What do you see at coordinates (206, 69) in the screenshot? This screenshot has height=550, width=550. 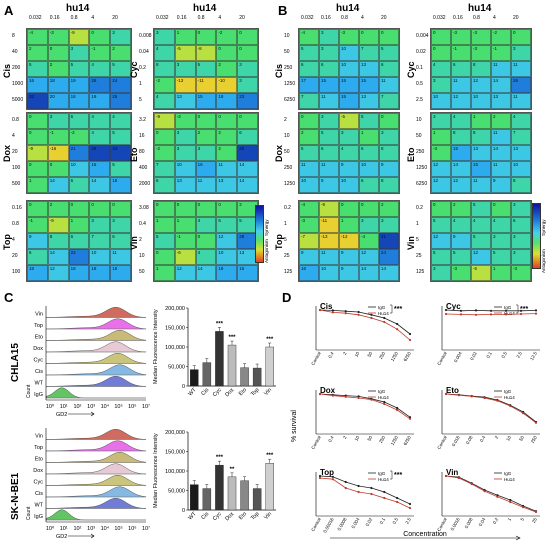 I see `heatmap-cyc: 3 1 0 -2 0 4 -5 -8 0 0 8 3 5 2 3 -2 -13 -11 -10 3 4 13 15 18 23` at bounding box center [206, 69].